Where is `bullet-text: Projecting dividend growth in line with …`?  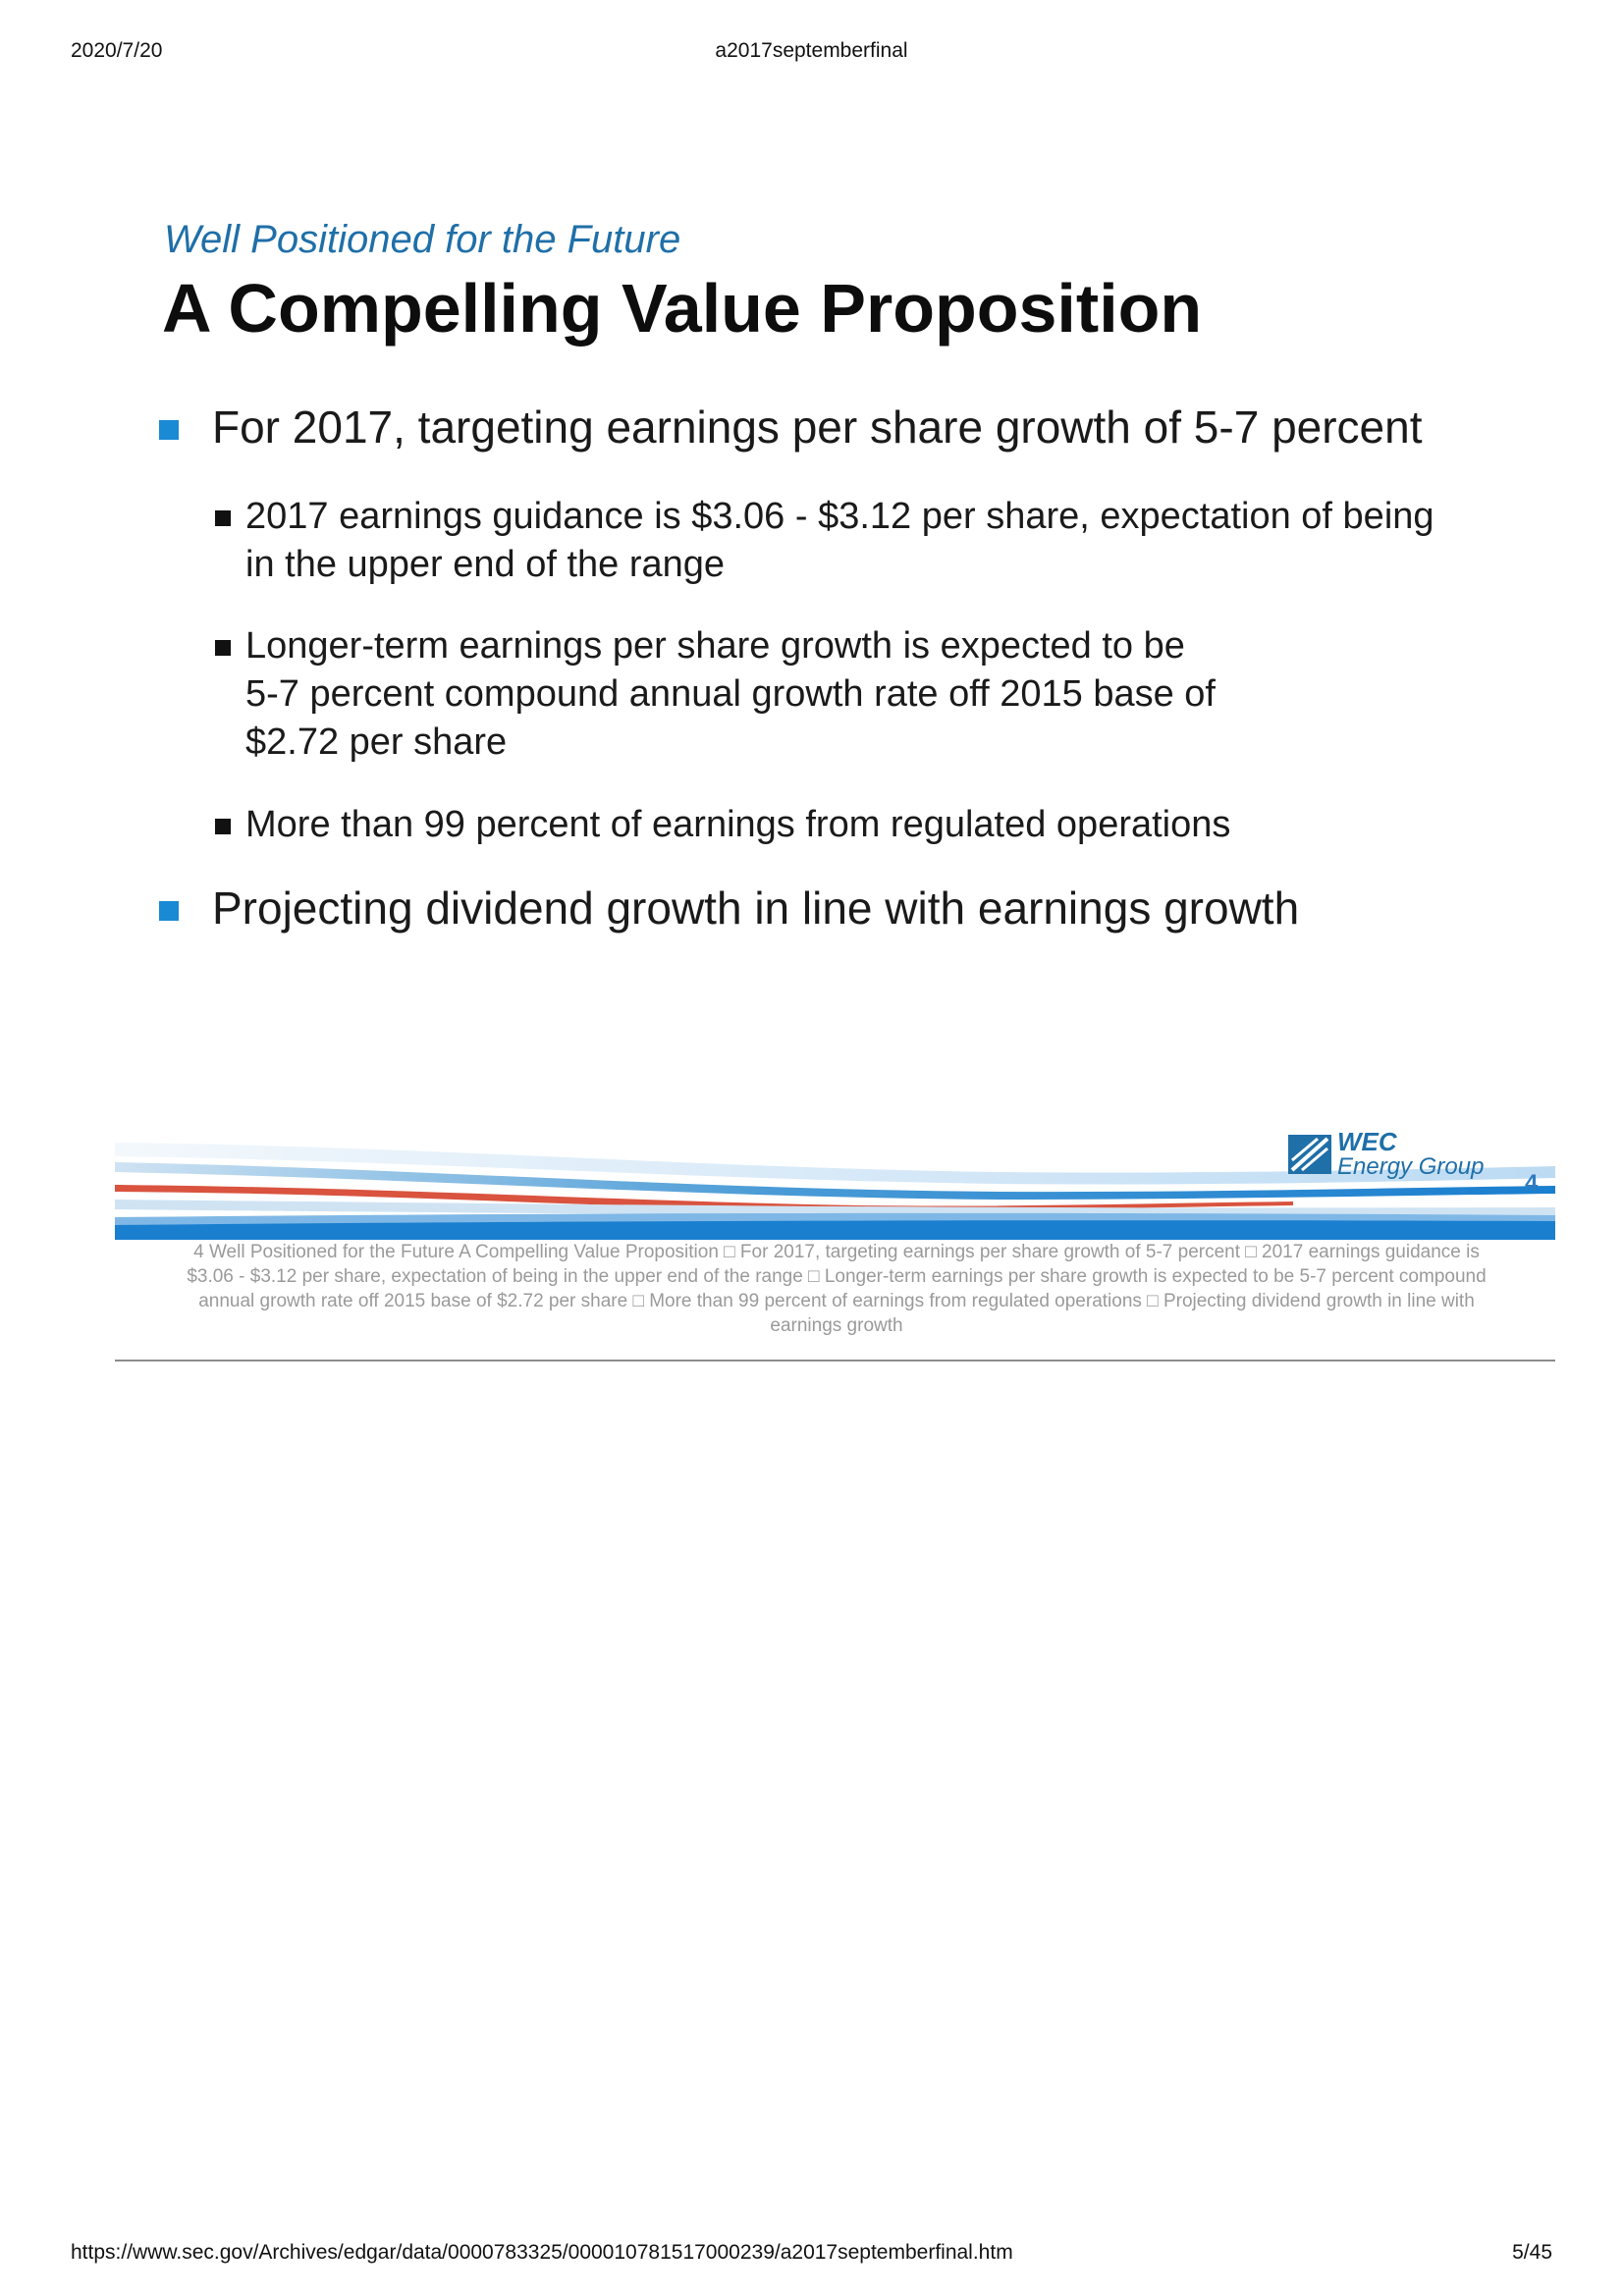
bullet-text: Projecting dividend growth in line with … is located at coordinates (756, 908).